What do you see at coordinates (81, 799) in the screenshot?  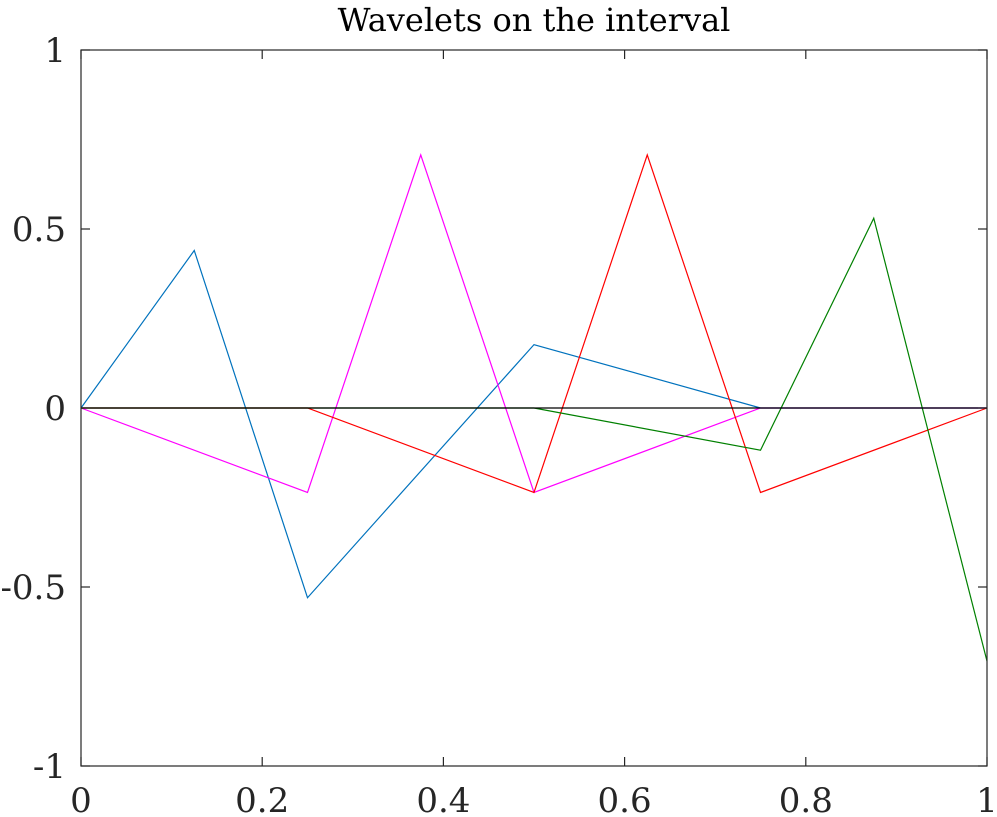 I see `x-tick-label: 0` at bounding box center [81, 799].